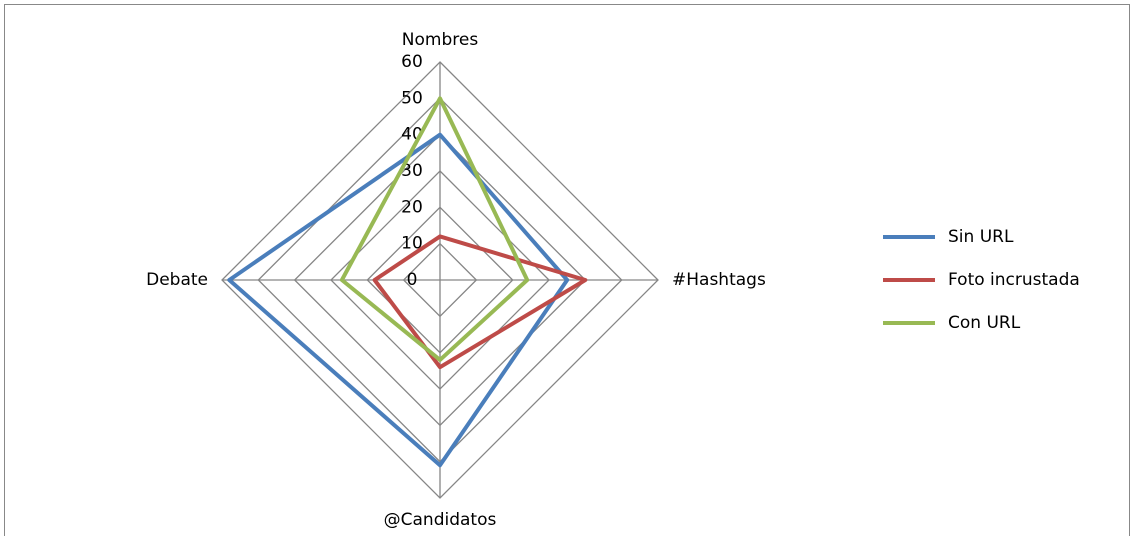  What do you see at coordinates (177, 280) in the screenshot?
I see `category-label: Debate` at bounding box center [177, 280].